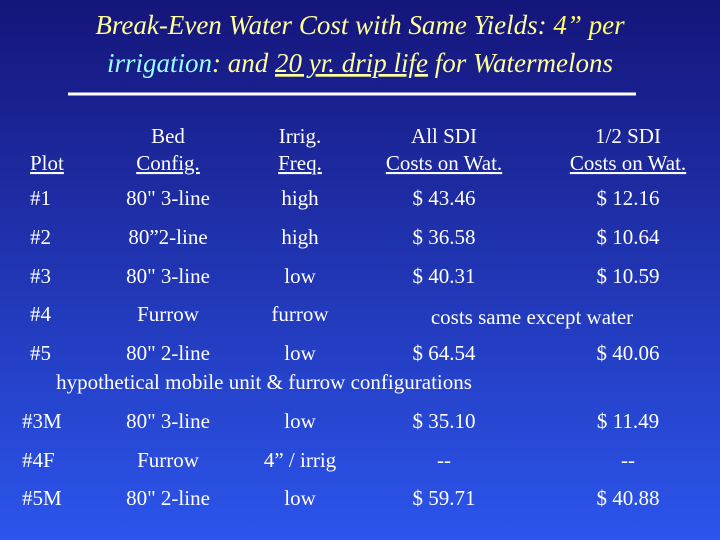 The height and width of the screenshot is (540, 720). I want to click on table-cell: #3, so click(40, 276).